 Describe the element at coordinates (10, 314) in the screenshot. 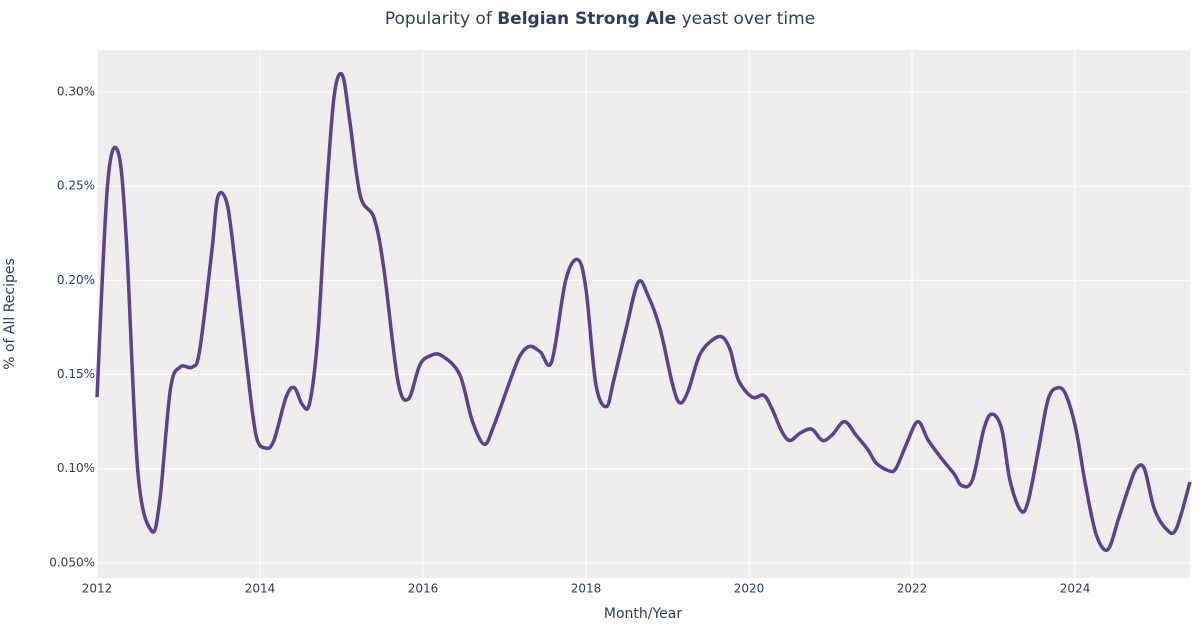

I see `y-axis-title: % of All Recipes` at that location.